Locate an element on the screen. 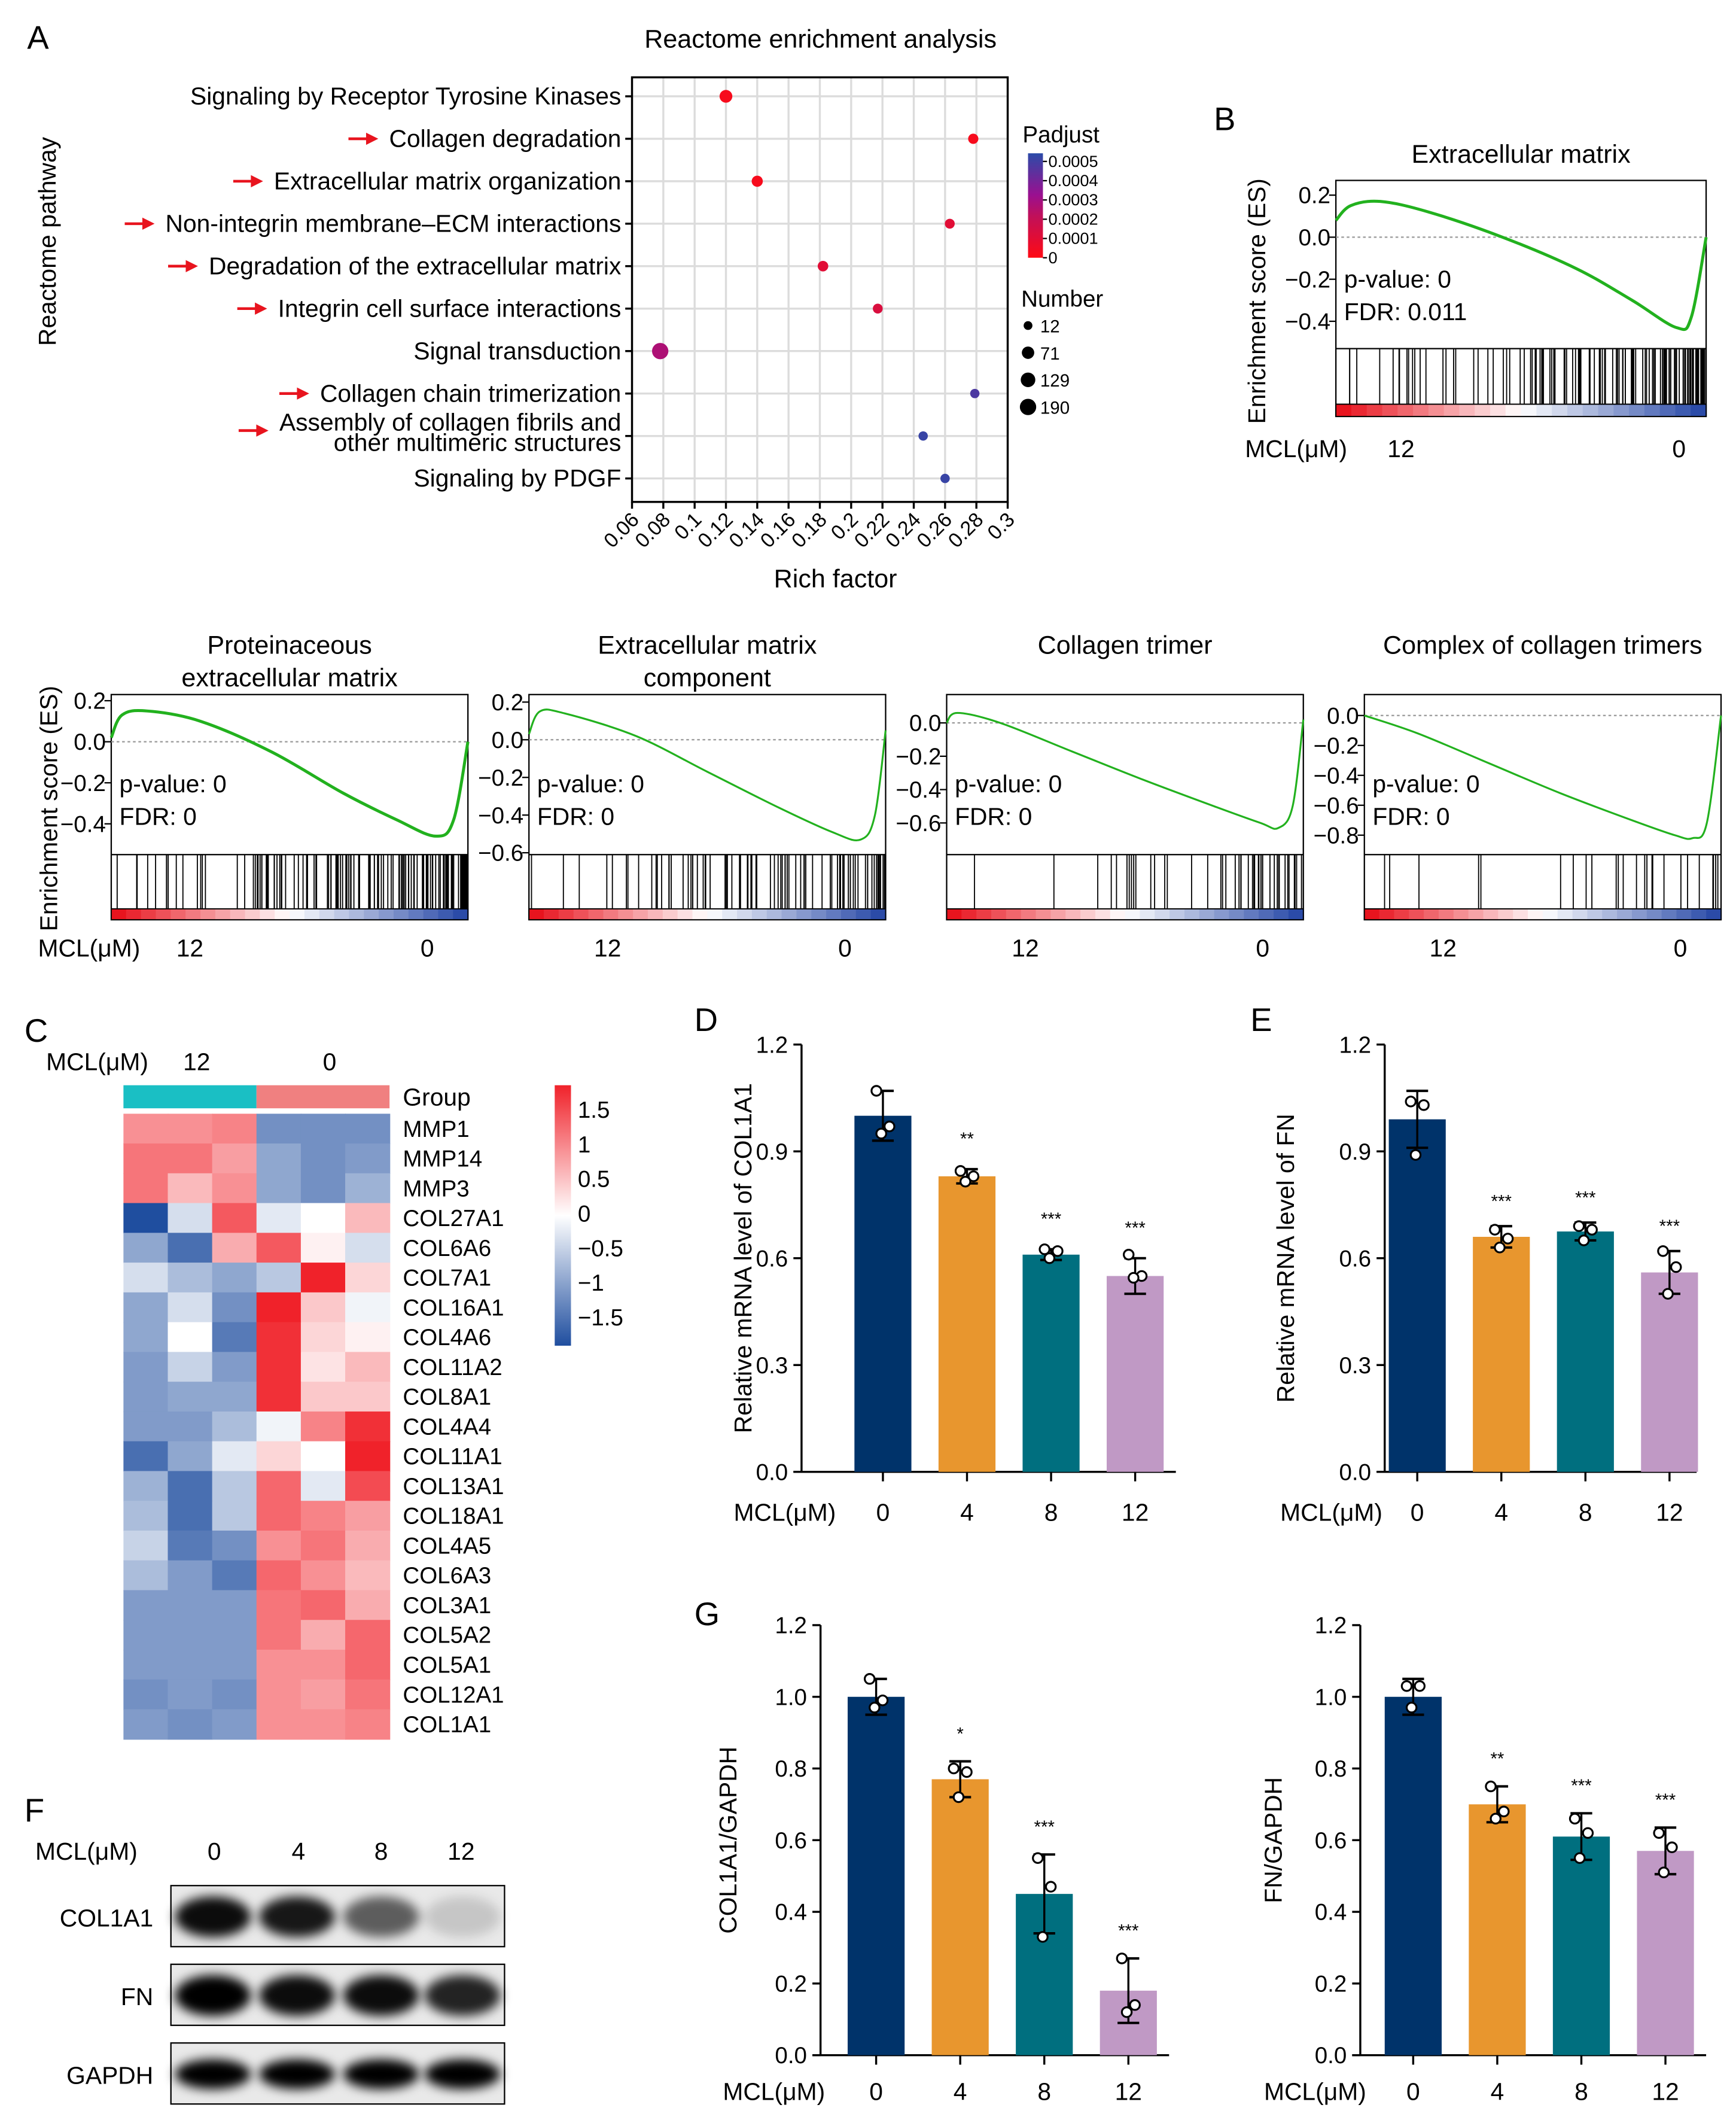 The width and height of the screenshot is (1736, 2123). size-legend-label: 190 is located at coordinates (1055, 408).